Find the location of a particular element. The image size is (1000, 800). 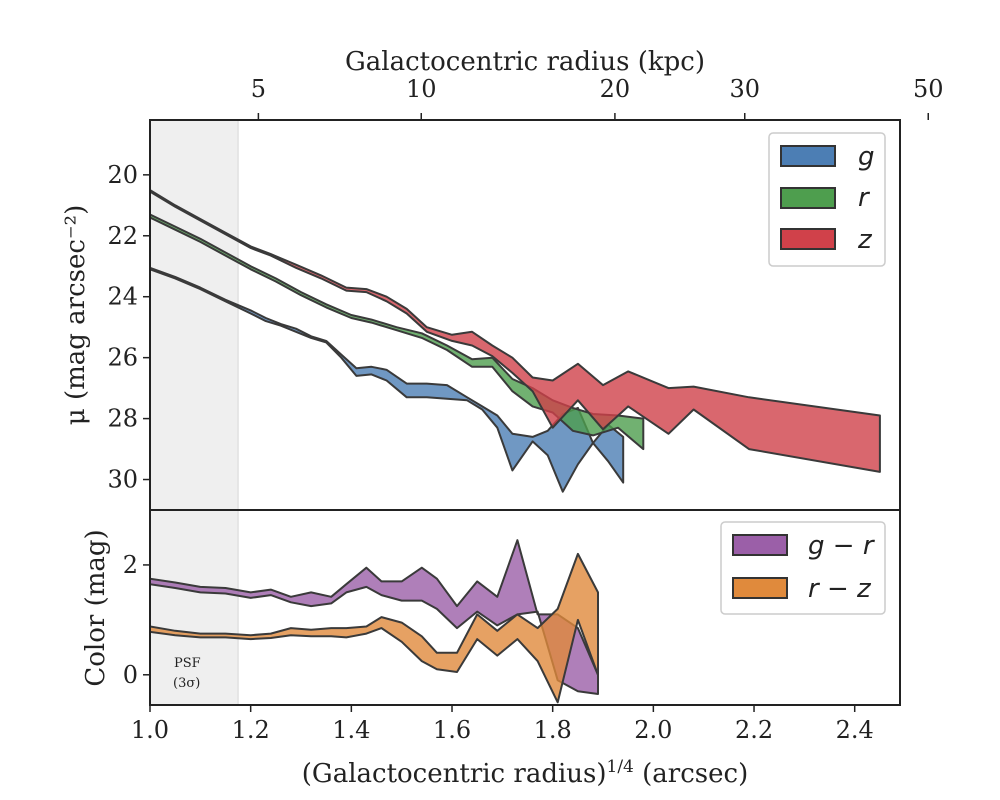

bottom-panel-ylabel: Color (mag) is located at coordinates (96, 607).